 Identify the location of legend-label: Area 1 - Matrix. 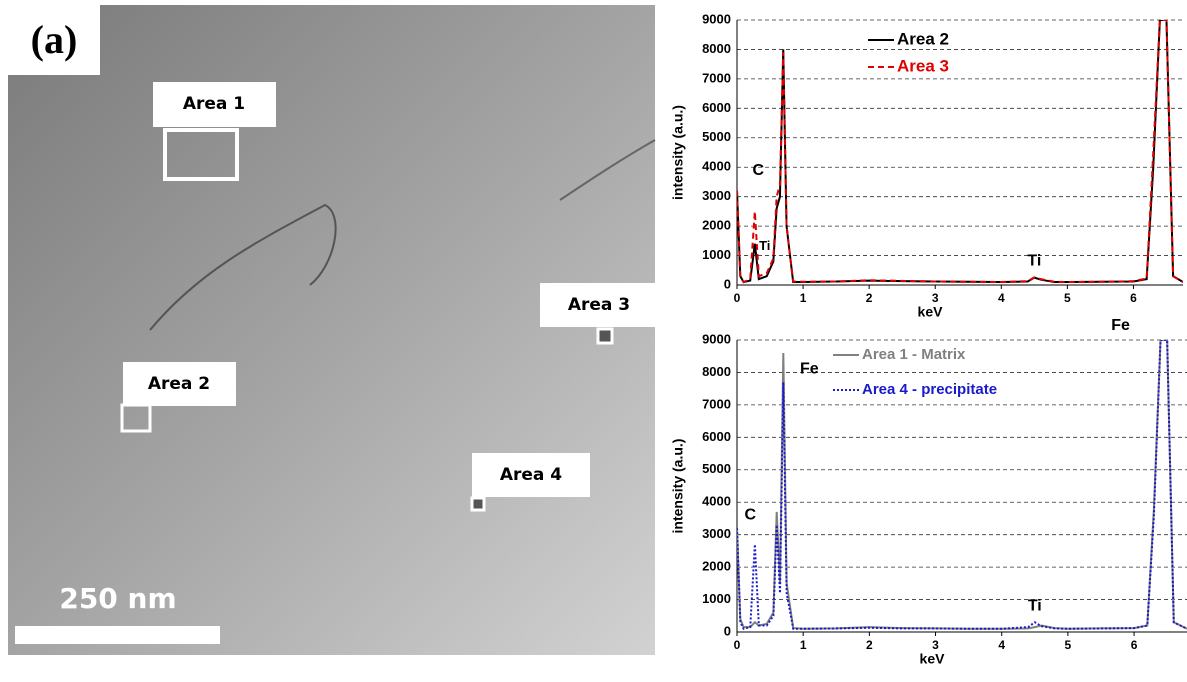
(914, 354).